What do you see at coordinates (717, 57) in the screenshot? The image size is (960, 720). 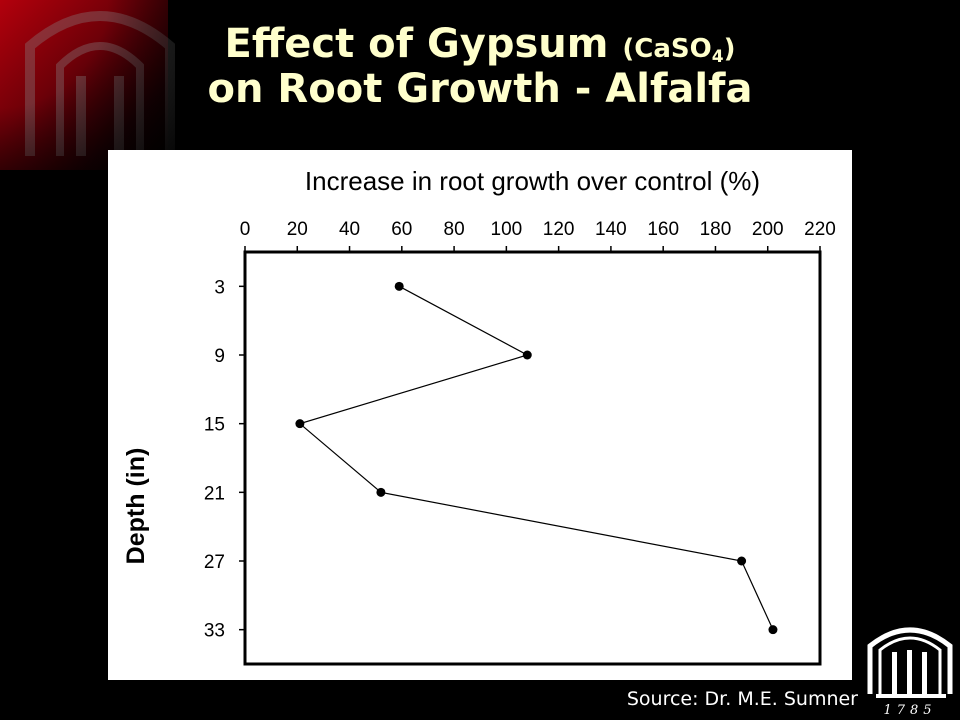 I see `title-formula-subscript: 4` at bounding box center [717, 57].